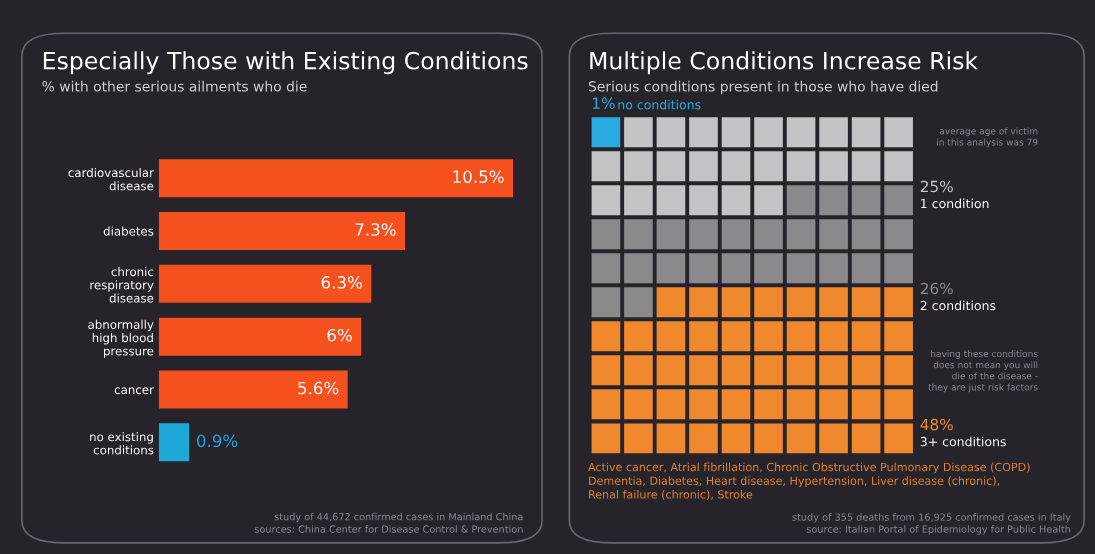  Describe the element at coordinates (936, 186) in the screenshot. I see `data-label: 25%` at that location.